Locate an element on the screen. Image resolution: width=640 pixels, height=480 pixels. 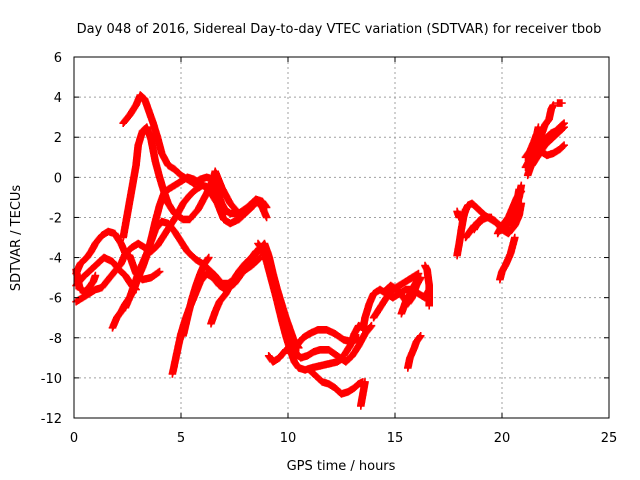
y-tick-label: 6 is located at coordinates (58, 58).